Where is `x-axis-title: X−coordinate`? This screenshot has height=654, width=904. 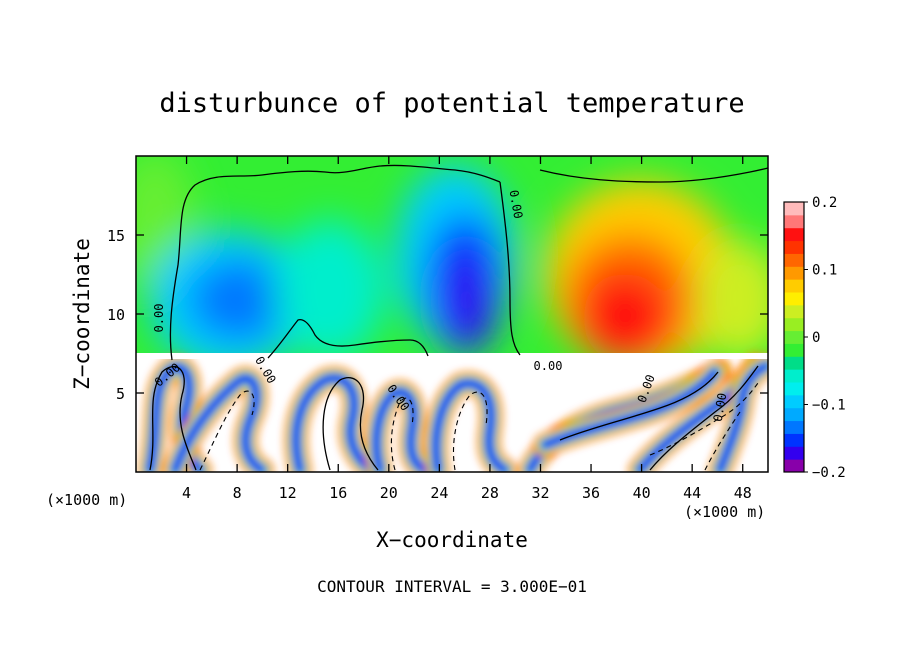 x-axis-title: X−coordinate is located at coordinates (452, 540).